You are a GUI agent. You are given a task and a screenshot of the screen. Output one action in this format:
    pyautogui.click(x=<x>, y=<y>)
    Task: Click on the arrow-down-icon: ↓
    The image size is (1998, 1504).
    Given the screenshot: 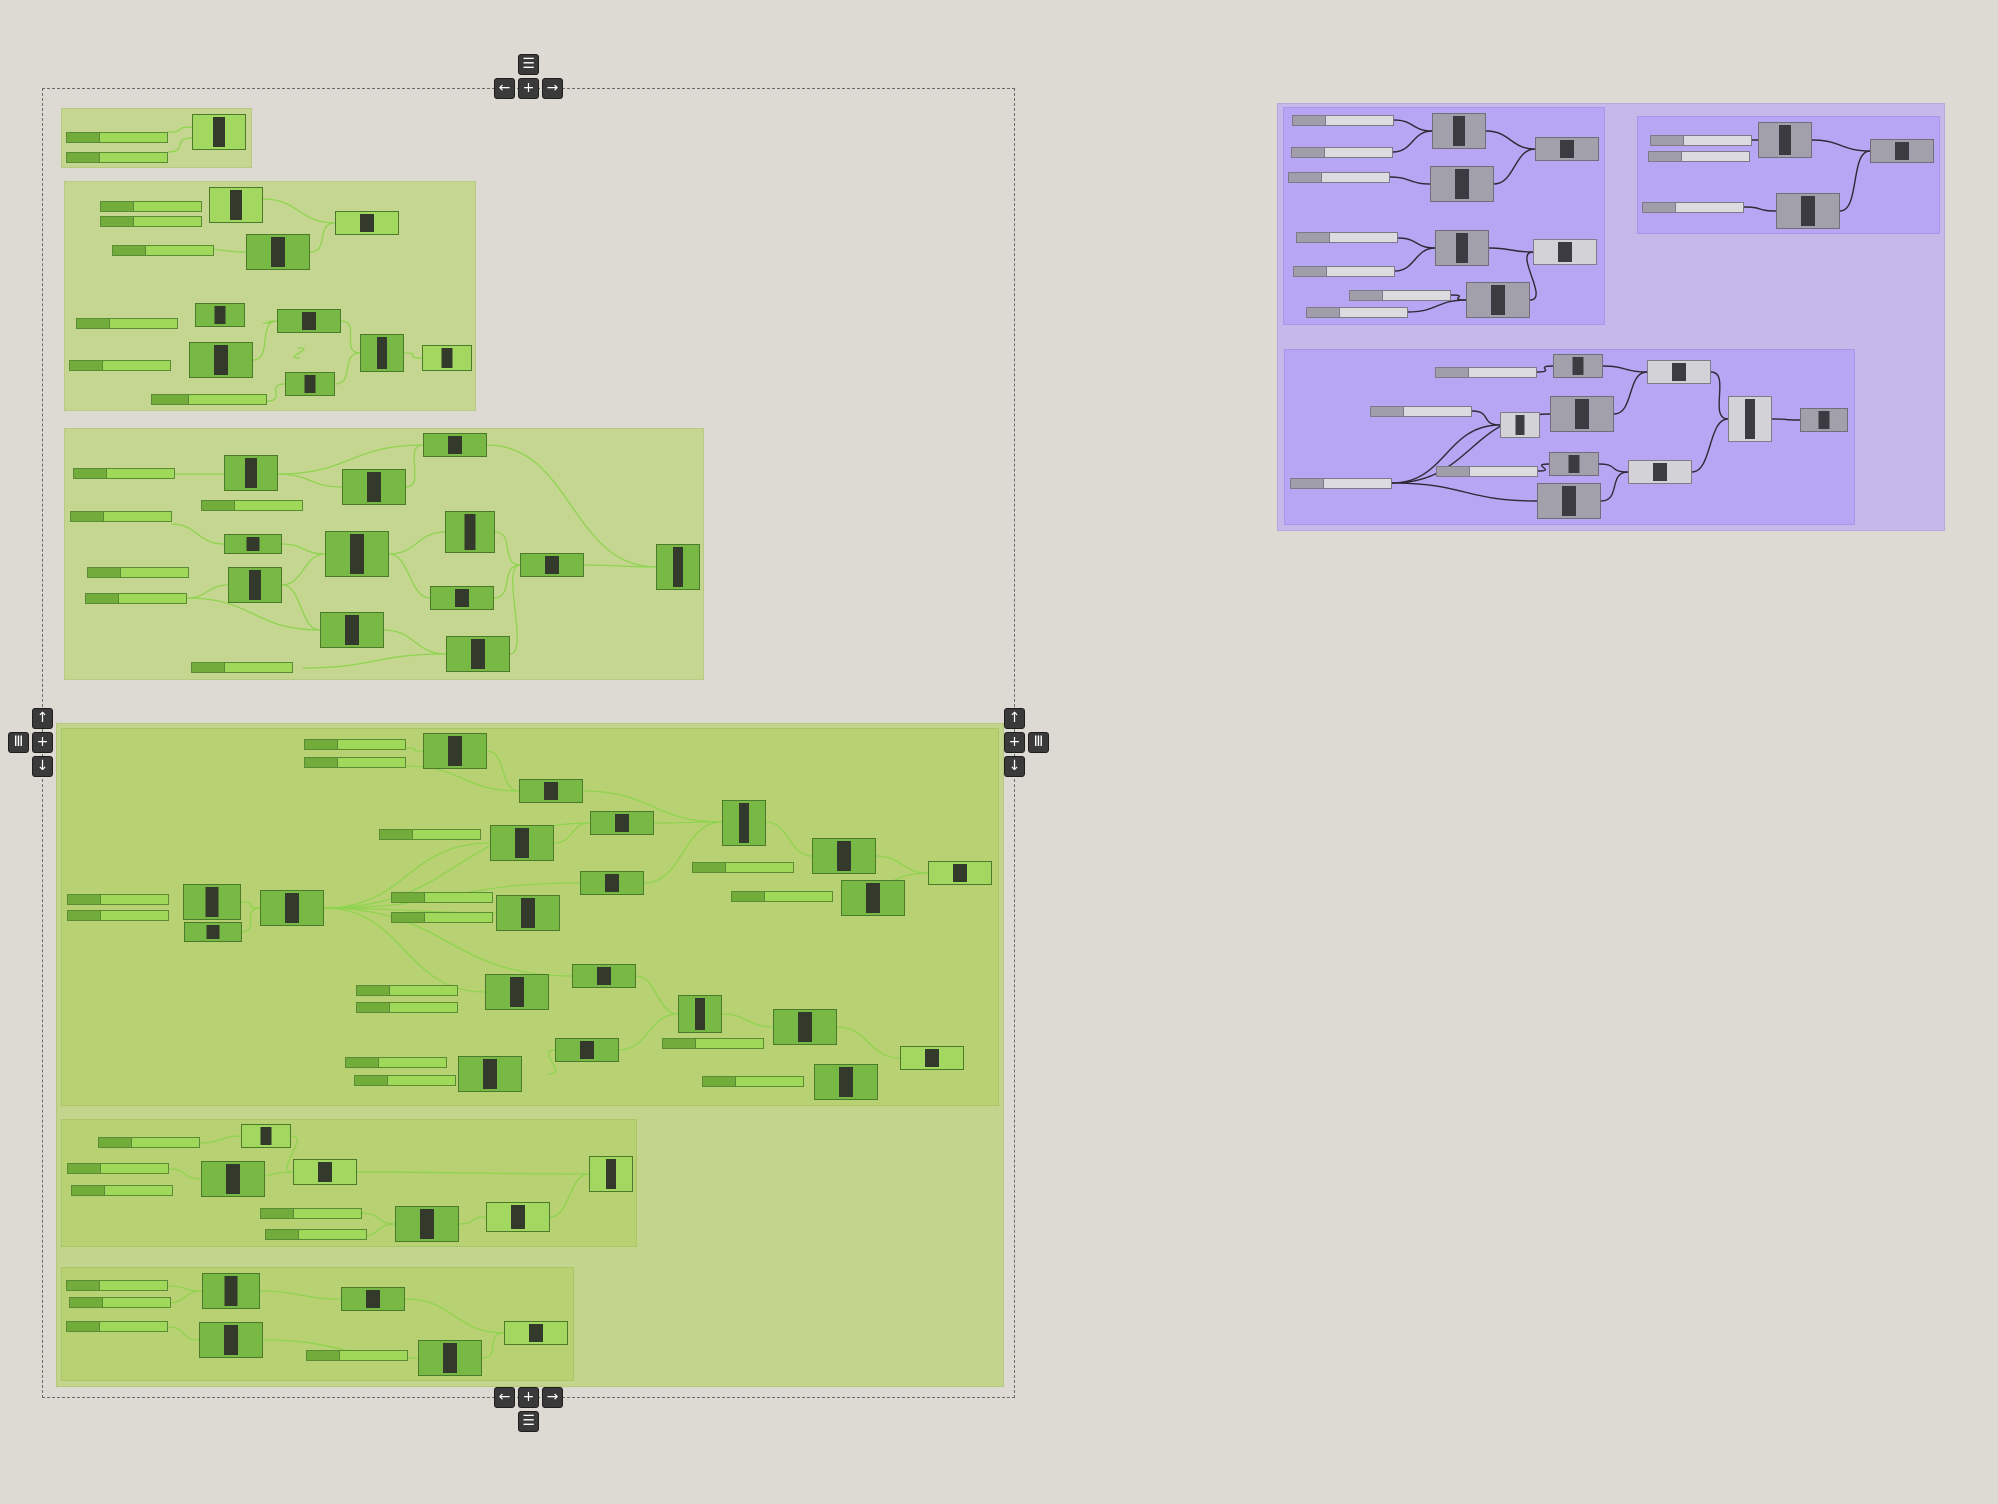 What is the action you would take?
    pyautogui.click(x=1014, y=766)
    